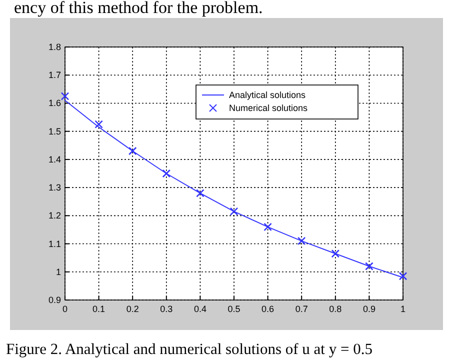 Image resolution: width=474 pixels, height=362 pixels. Describe the element at coordinates (54, 300) in the screenshot. I see `y-tick-label: 0.9` at that location.